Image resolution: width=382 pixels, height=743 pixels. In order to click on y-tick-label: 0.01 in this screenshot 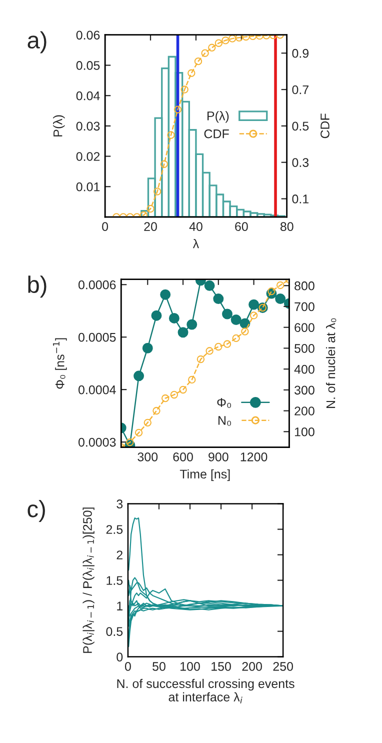, I will do `click(88, 187)`.